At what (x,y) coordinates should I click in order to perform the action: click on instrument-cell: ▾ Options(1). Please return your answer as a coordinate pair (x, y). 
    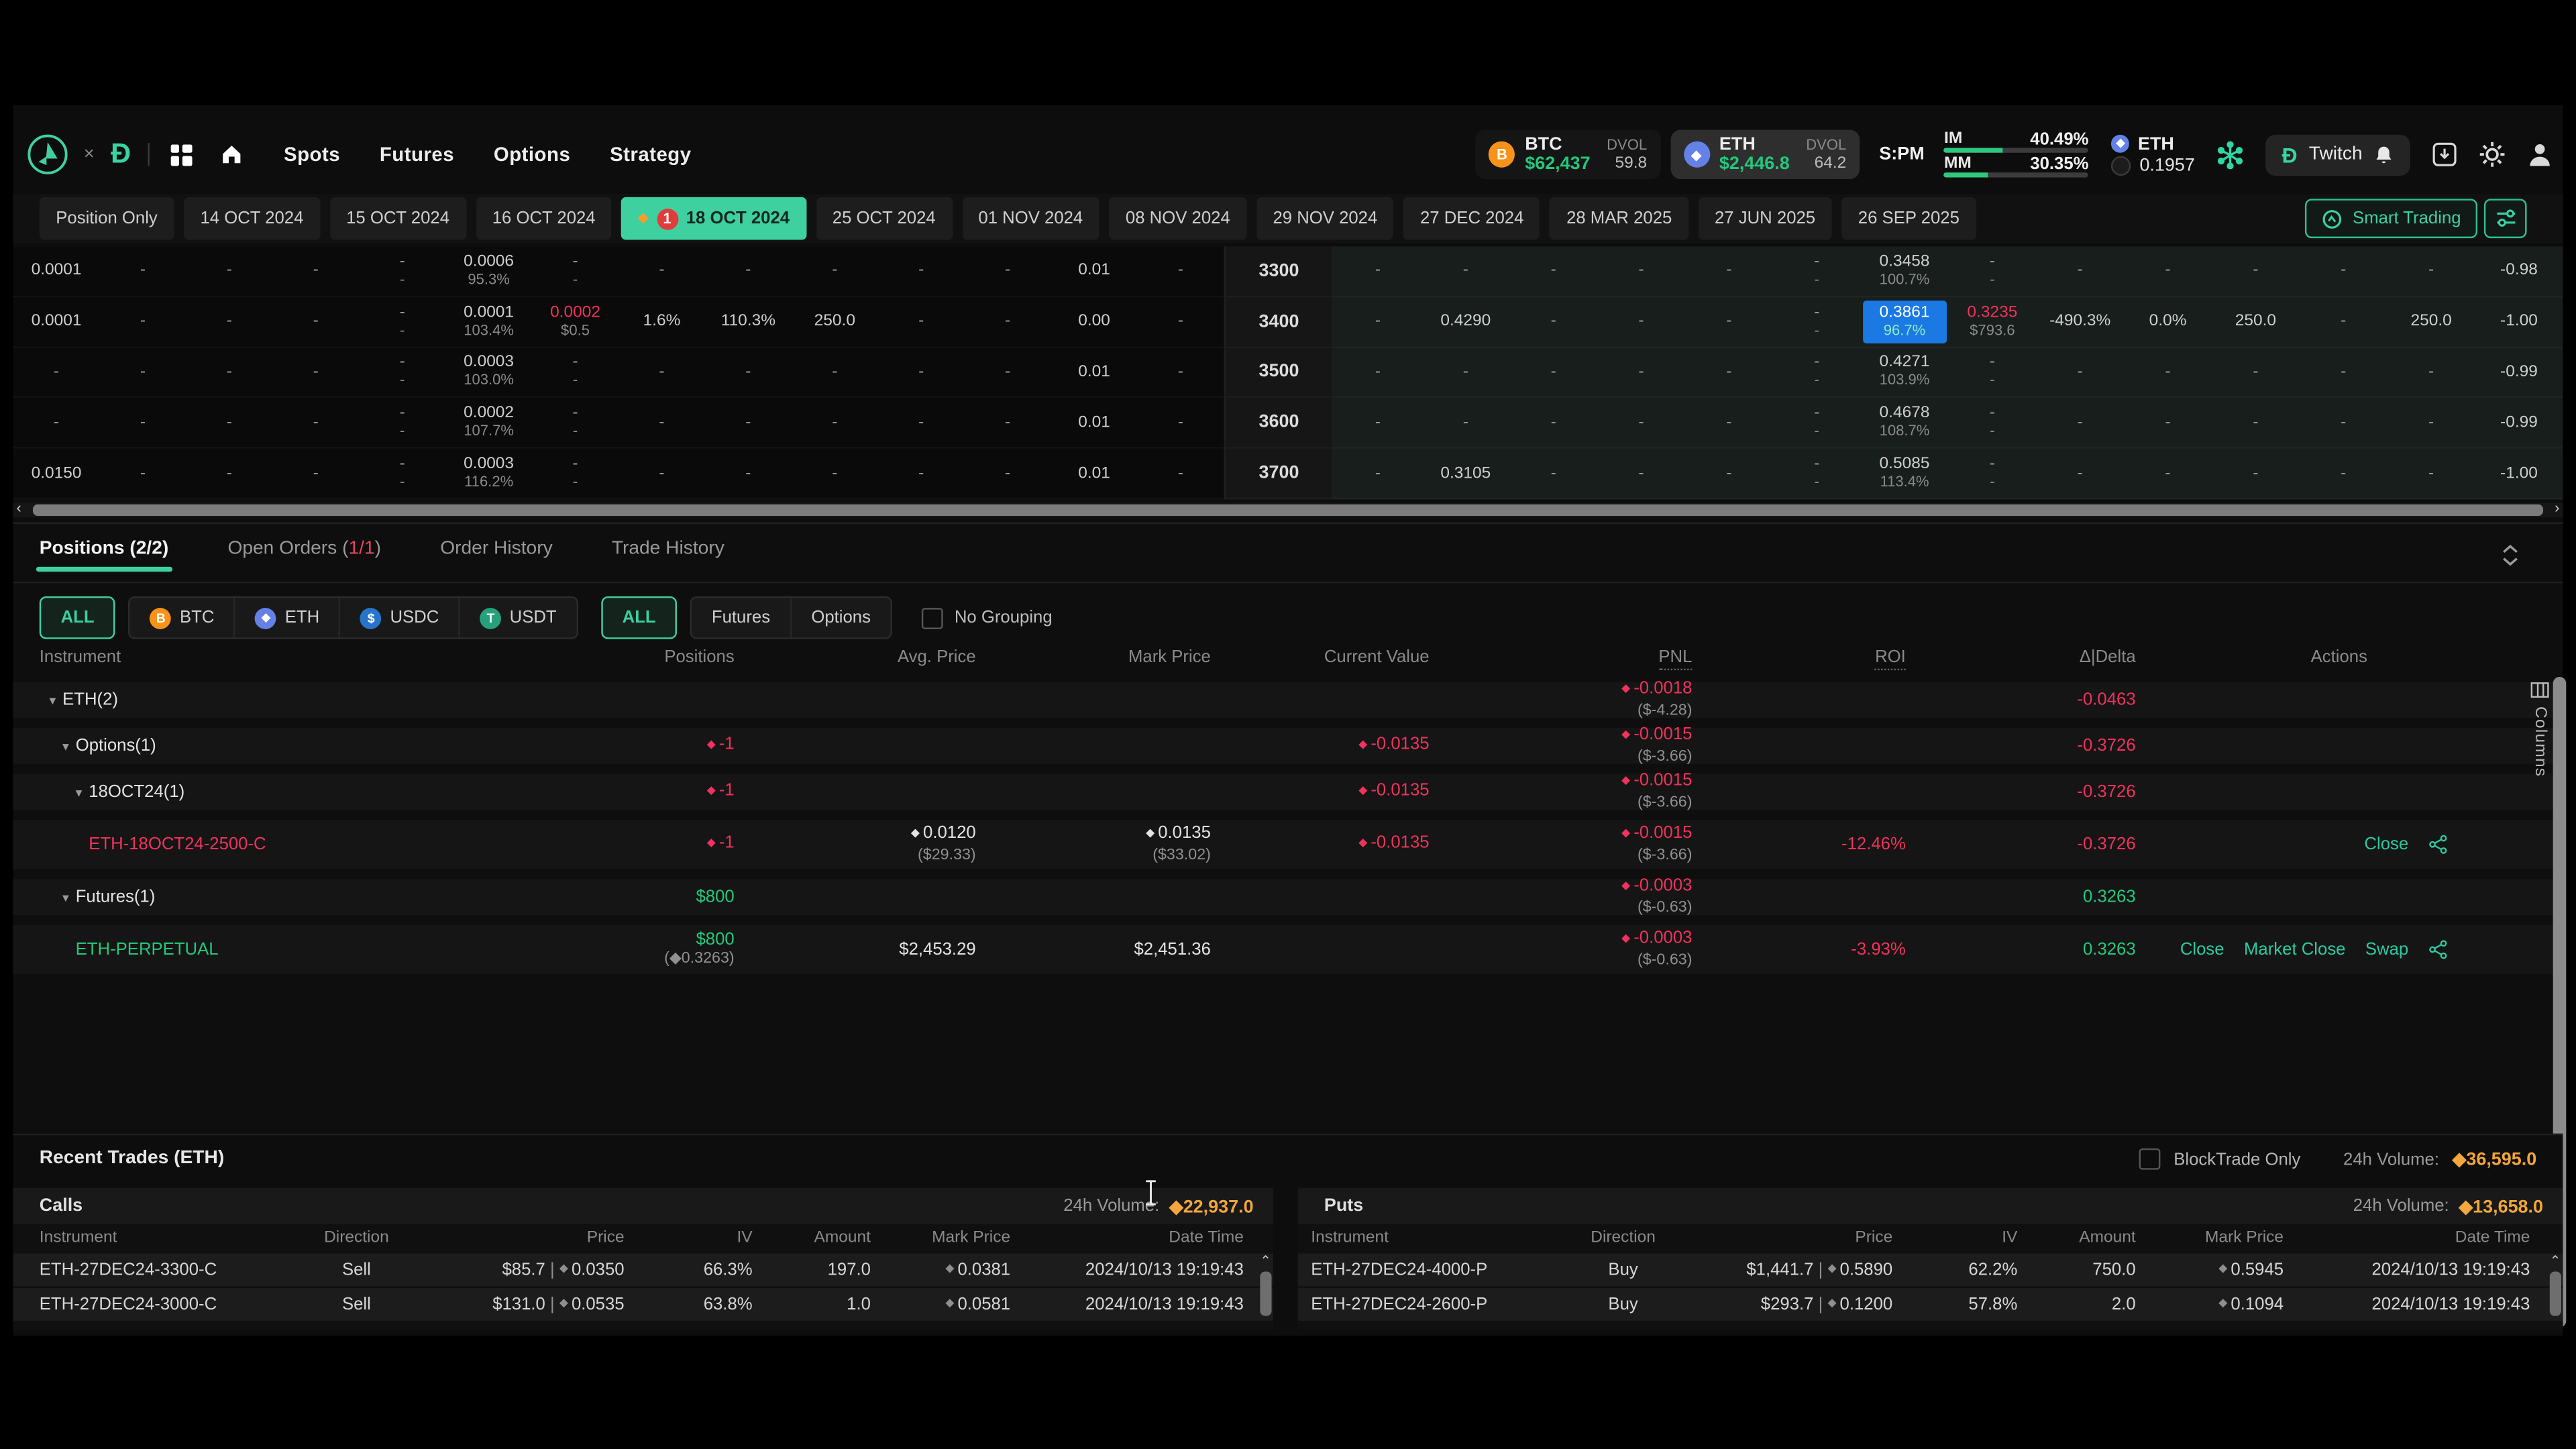
    Looking at the image, I should click on (109, 746).